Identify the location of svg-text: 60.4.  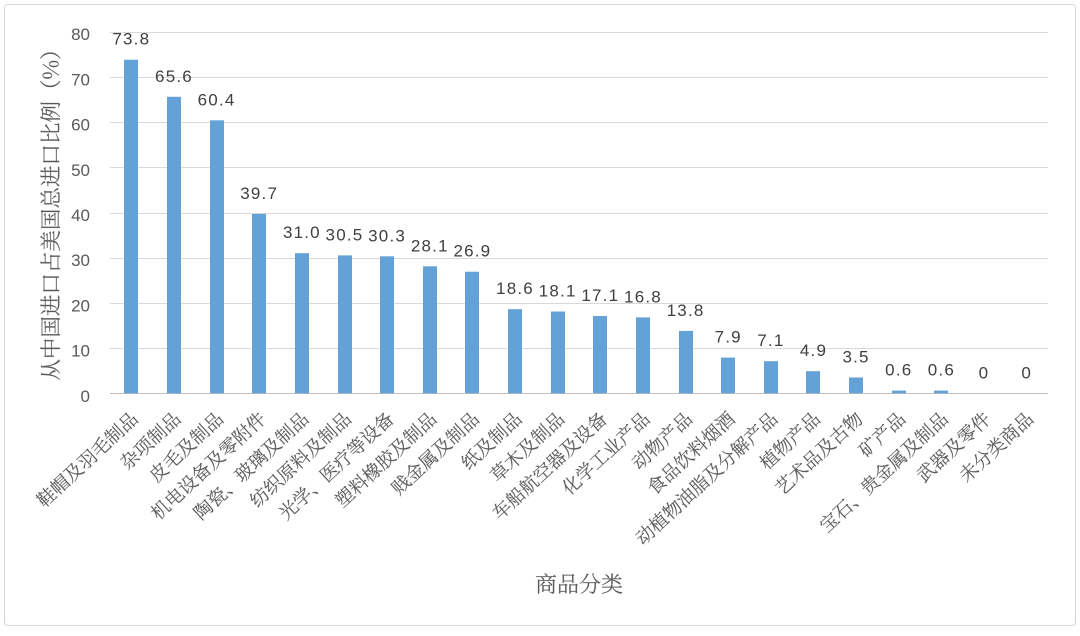
(217, 99).